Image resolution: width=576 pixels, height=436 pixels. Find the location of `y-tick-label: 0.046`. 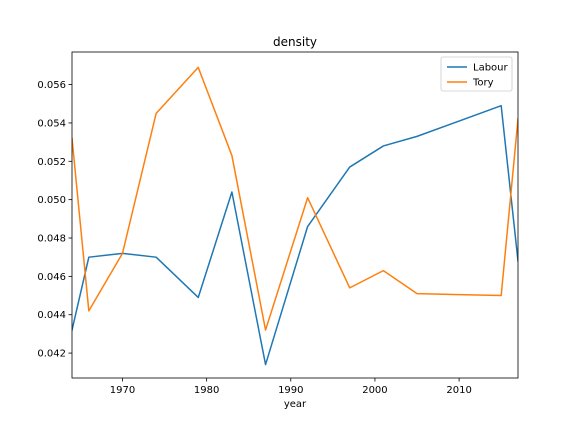

y-tick-label: 0.046 is located at coordinates (51, 277).